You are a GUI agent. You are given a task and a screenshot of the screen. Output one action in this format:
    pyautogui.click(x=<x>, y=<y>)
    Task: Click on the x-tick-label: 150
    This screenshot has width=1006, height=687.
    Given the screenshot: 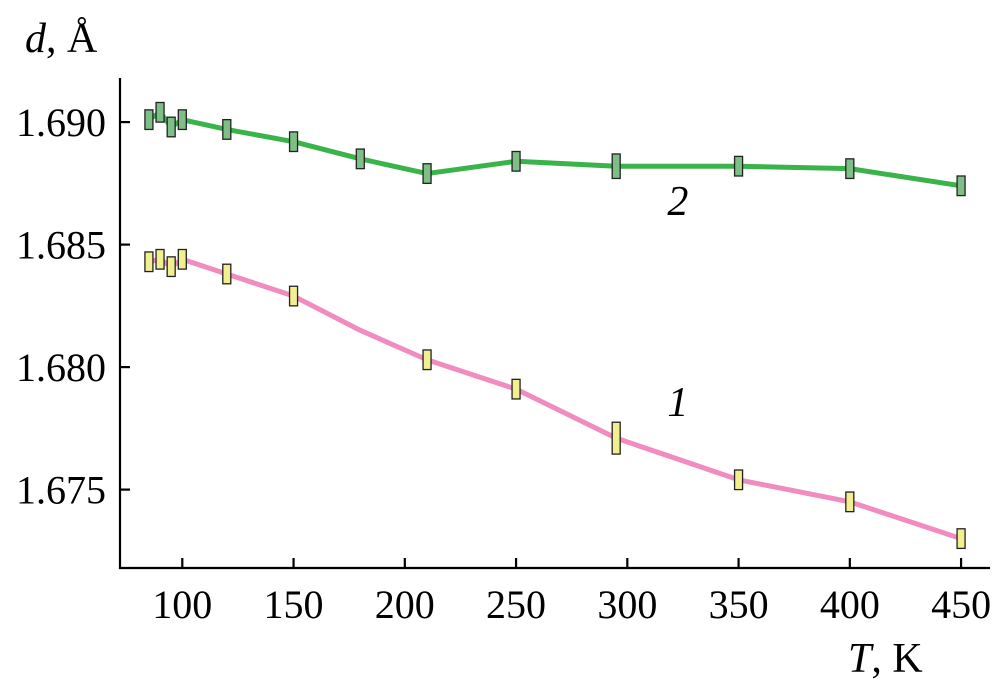 What is the action you would take?
    pyautogui.click(x=294, y=604)
    